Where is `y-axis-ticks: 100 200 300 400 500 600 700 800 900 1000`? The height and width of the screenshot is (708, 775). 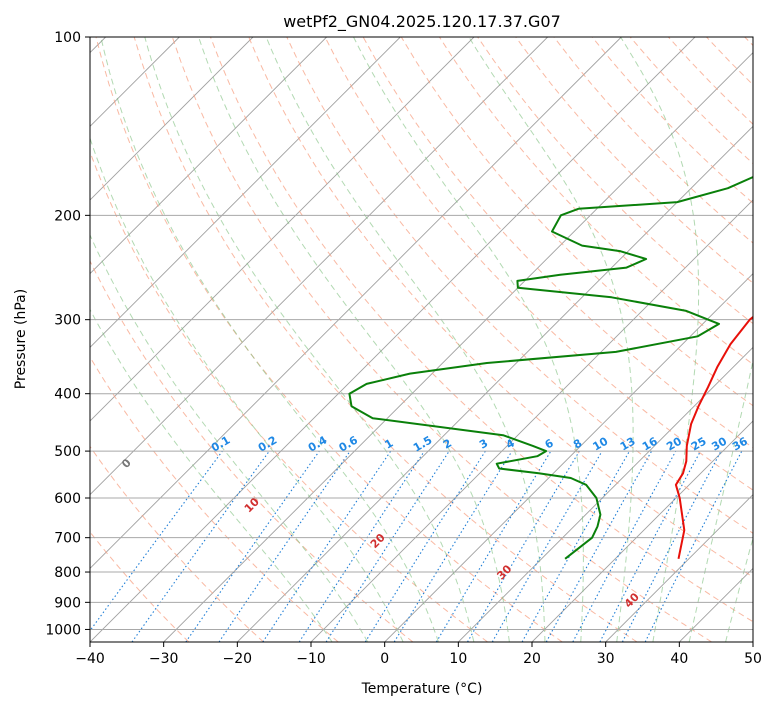
y-axis-ticks: 100 200 300 400 500 600 700 800 900 1000 is located at coordinates (67, 334).